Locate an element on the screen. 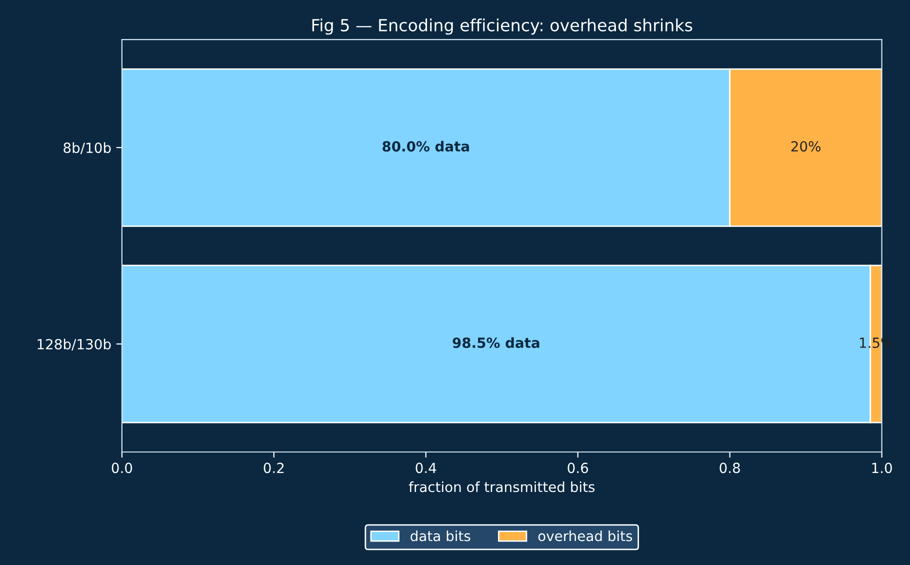  x-tick-label: 0.2 is located at coordinates (274, 468).